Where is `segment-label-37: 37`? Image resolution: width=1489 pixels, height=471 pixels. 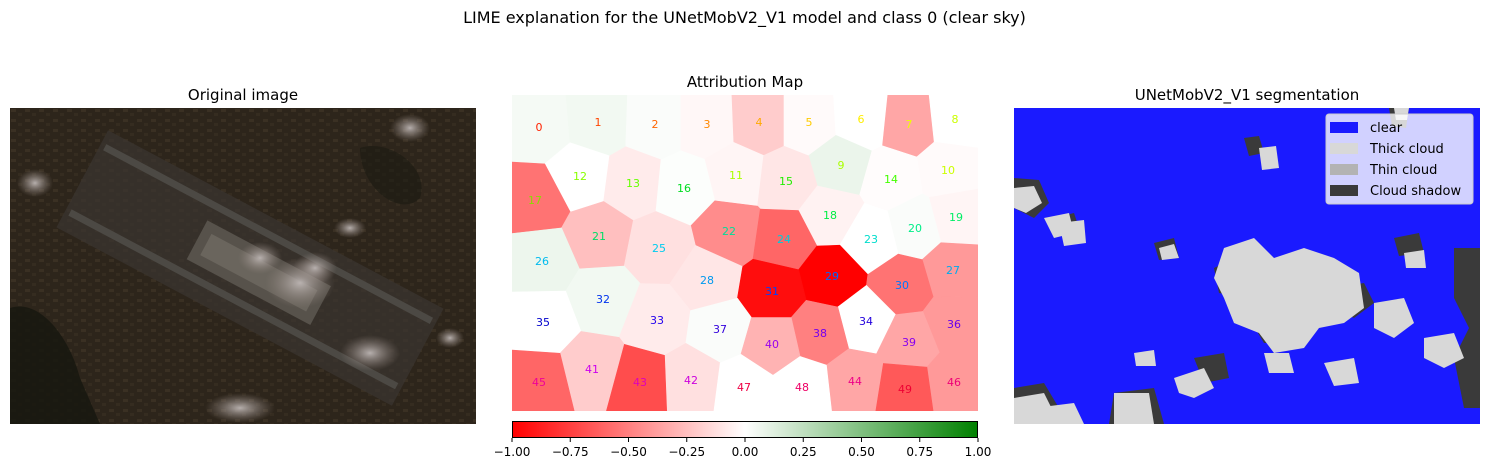 segment-label-37: 37 is located at coordinates (720, 329).